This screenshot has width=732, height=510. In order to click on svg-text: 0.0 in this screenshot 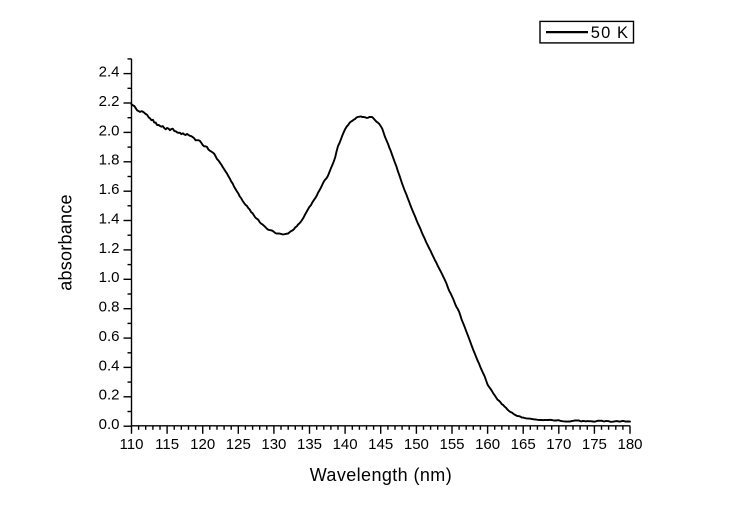, I will do `click(109, 424)`.